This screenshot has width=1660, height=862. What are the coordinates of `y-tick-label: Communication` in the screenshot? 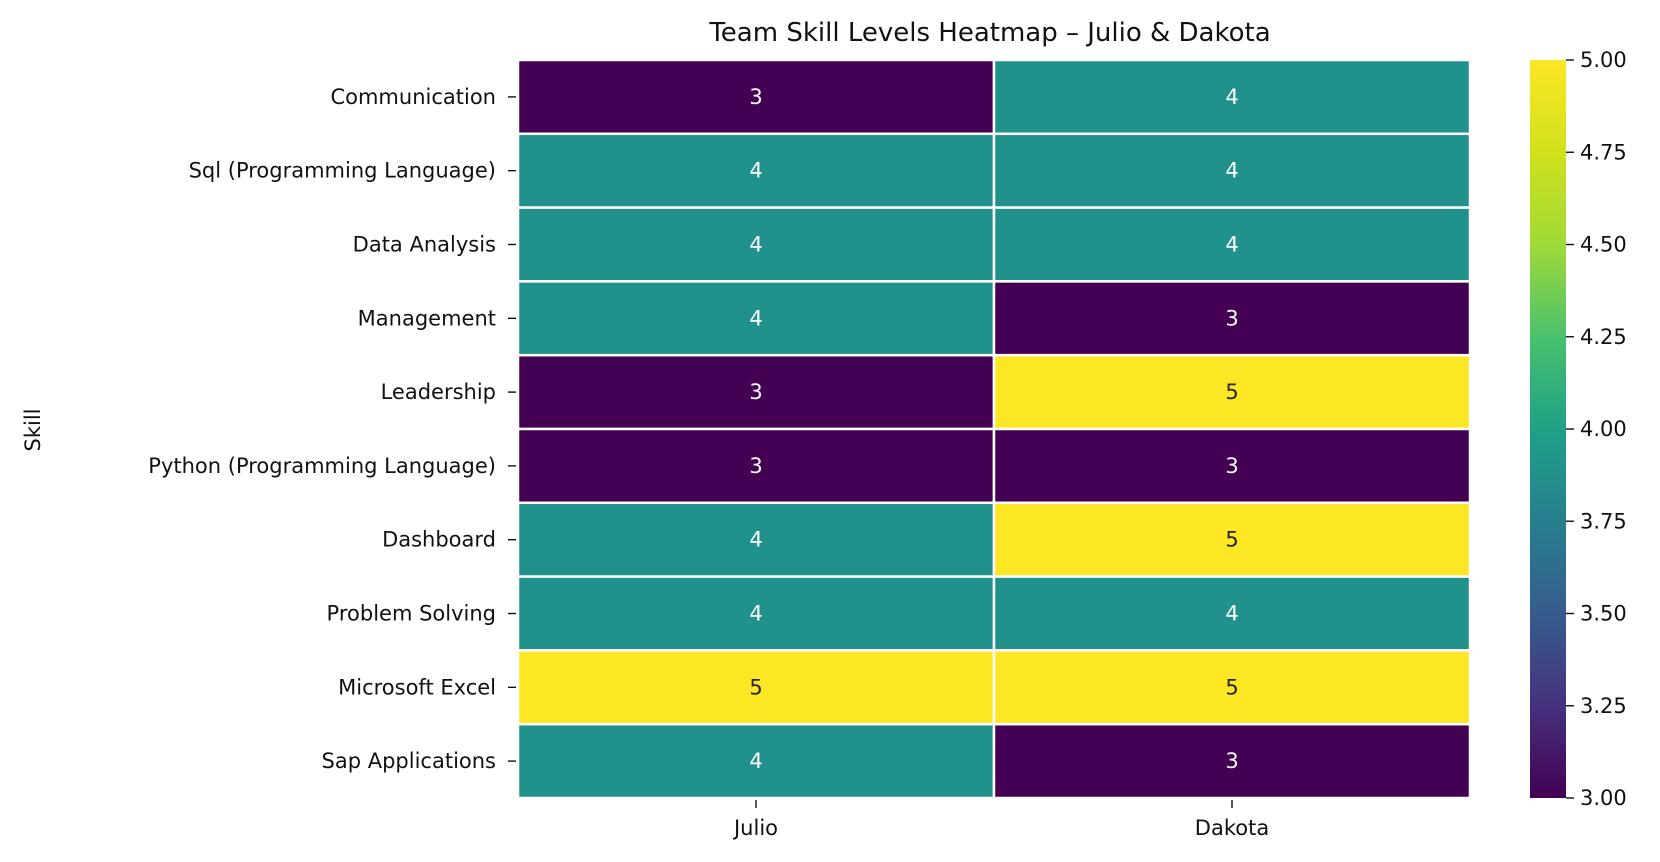 It's located at (413, 97).